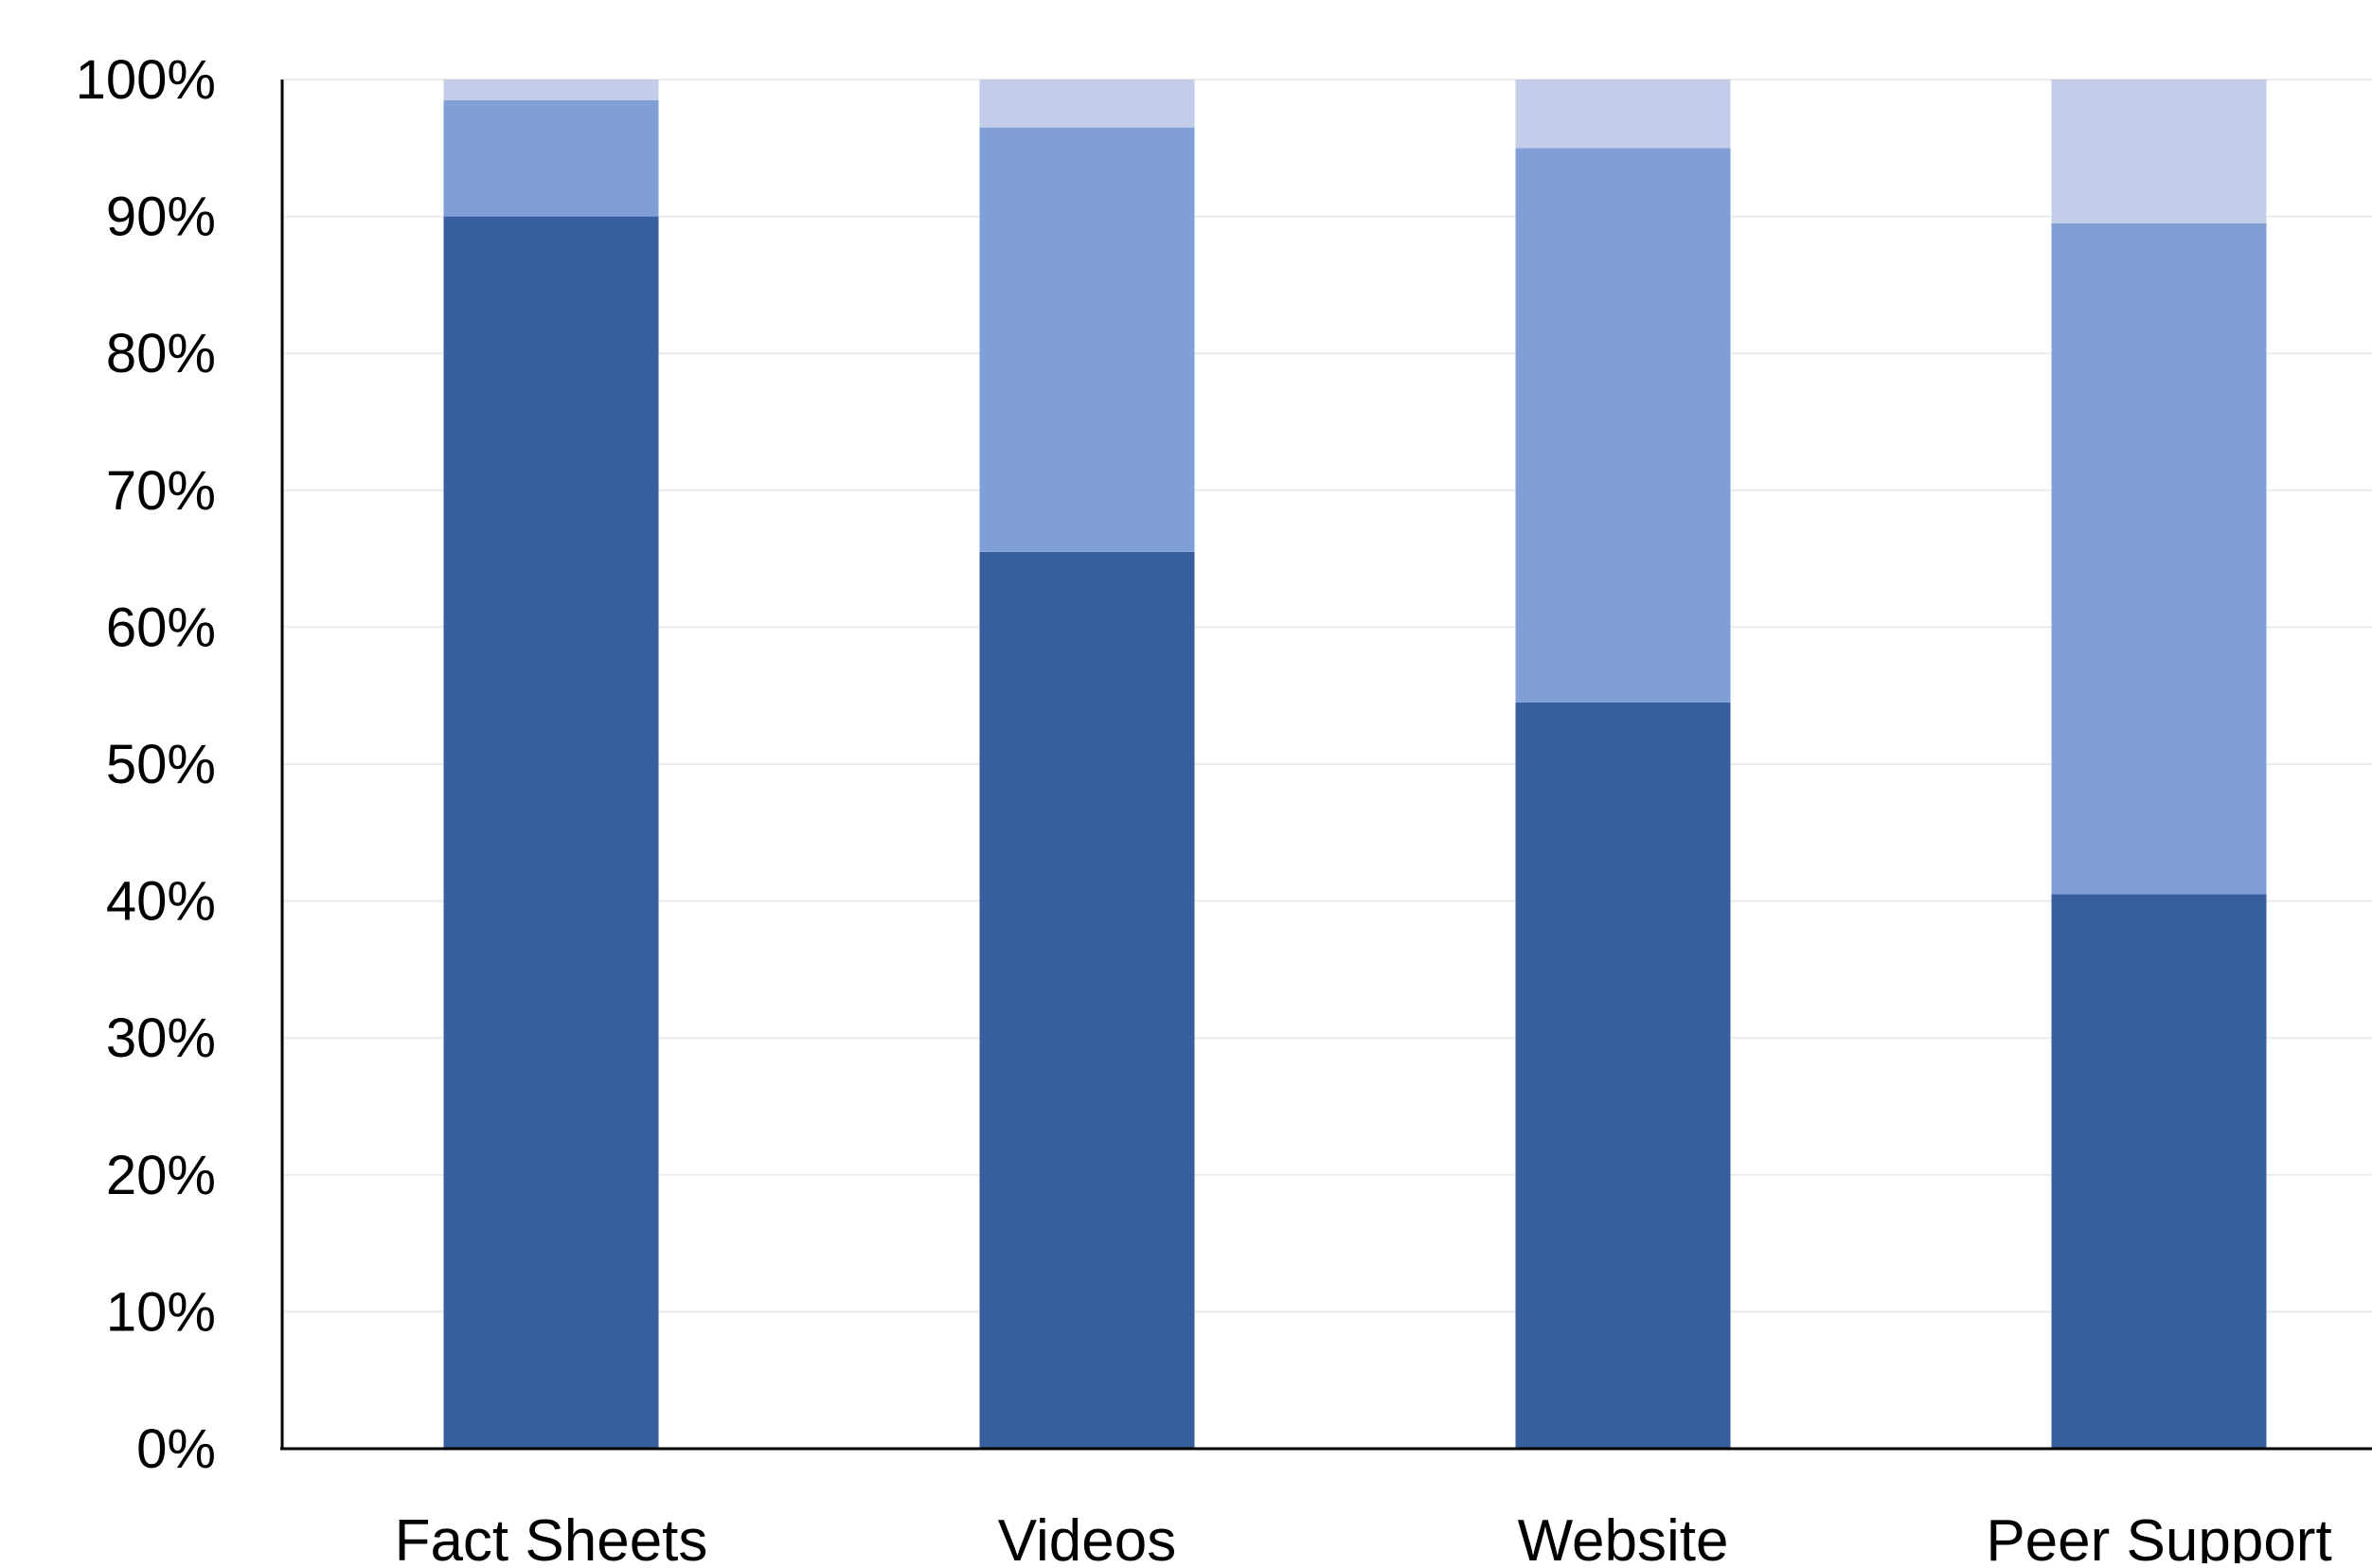 Image resolution: width=2372 pixels, height=1568 pixels. Describe the element at coordinates (161, 902) in the screenshot. I see `y-tick-label: 40%` at that location.